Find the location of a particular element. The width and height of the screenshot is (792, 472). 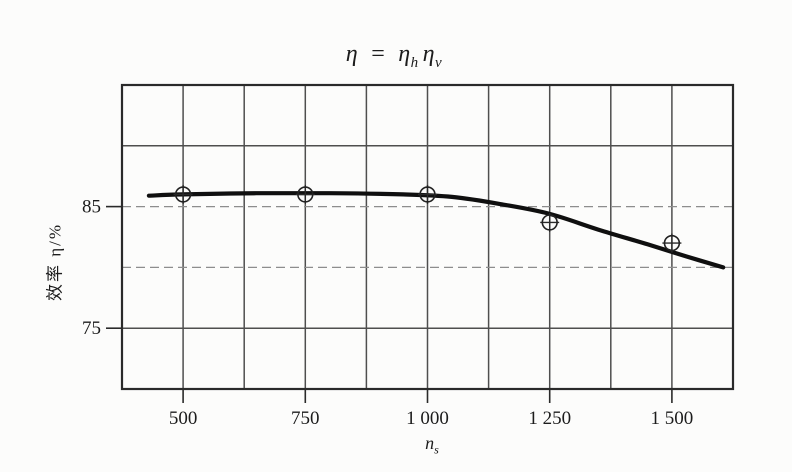

x-axis-title-sub: s is located at coordinates (436, 449).